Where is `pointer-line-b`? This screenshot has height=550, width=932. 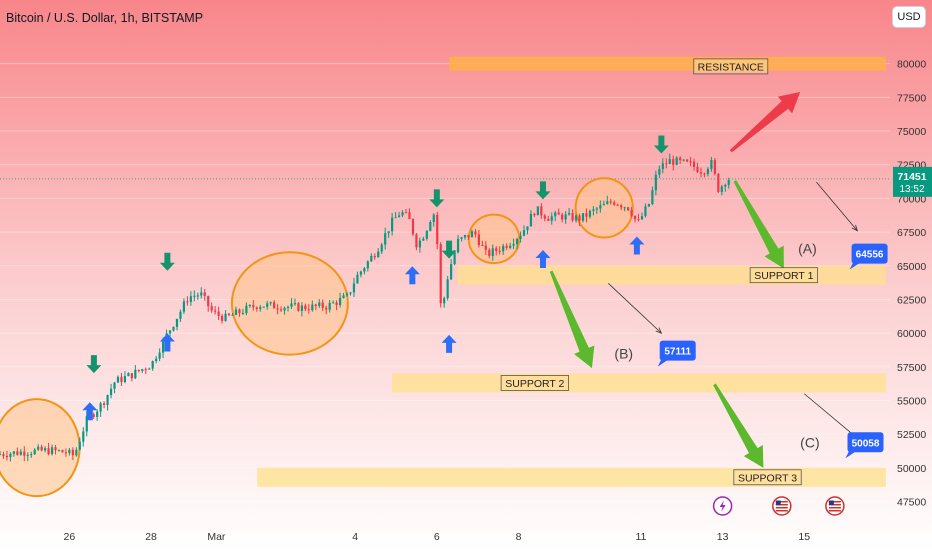
pointer-line-b is located at coordinates (635, 308).